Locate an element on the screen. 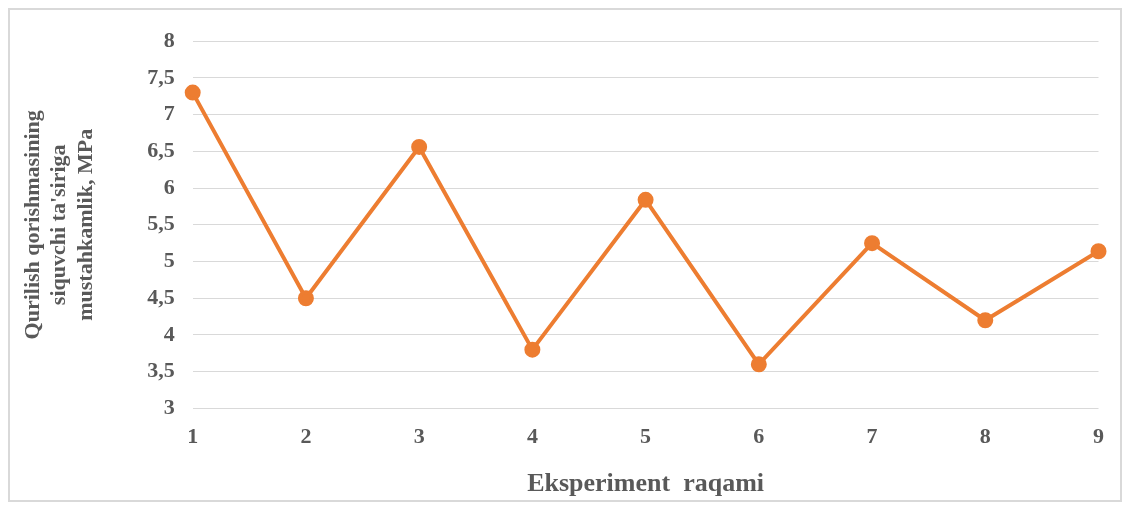 The height and width of the screenshot is (508, 1128). y-tick-label: 7 is located at coordinates (169, 113).